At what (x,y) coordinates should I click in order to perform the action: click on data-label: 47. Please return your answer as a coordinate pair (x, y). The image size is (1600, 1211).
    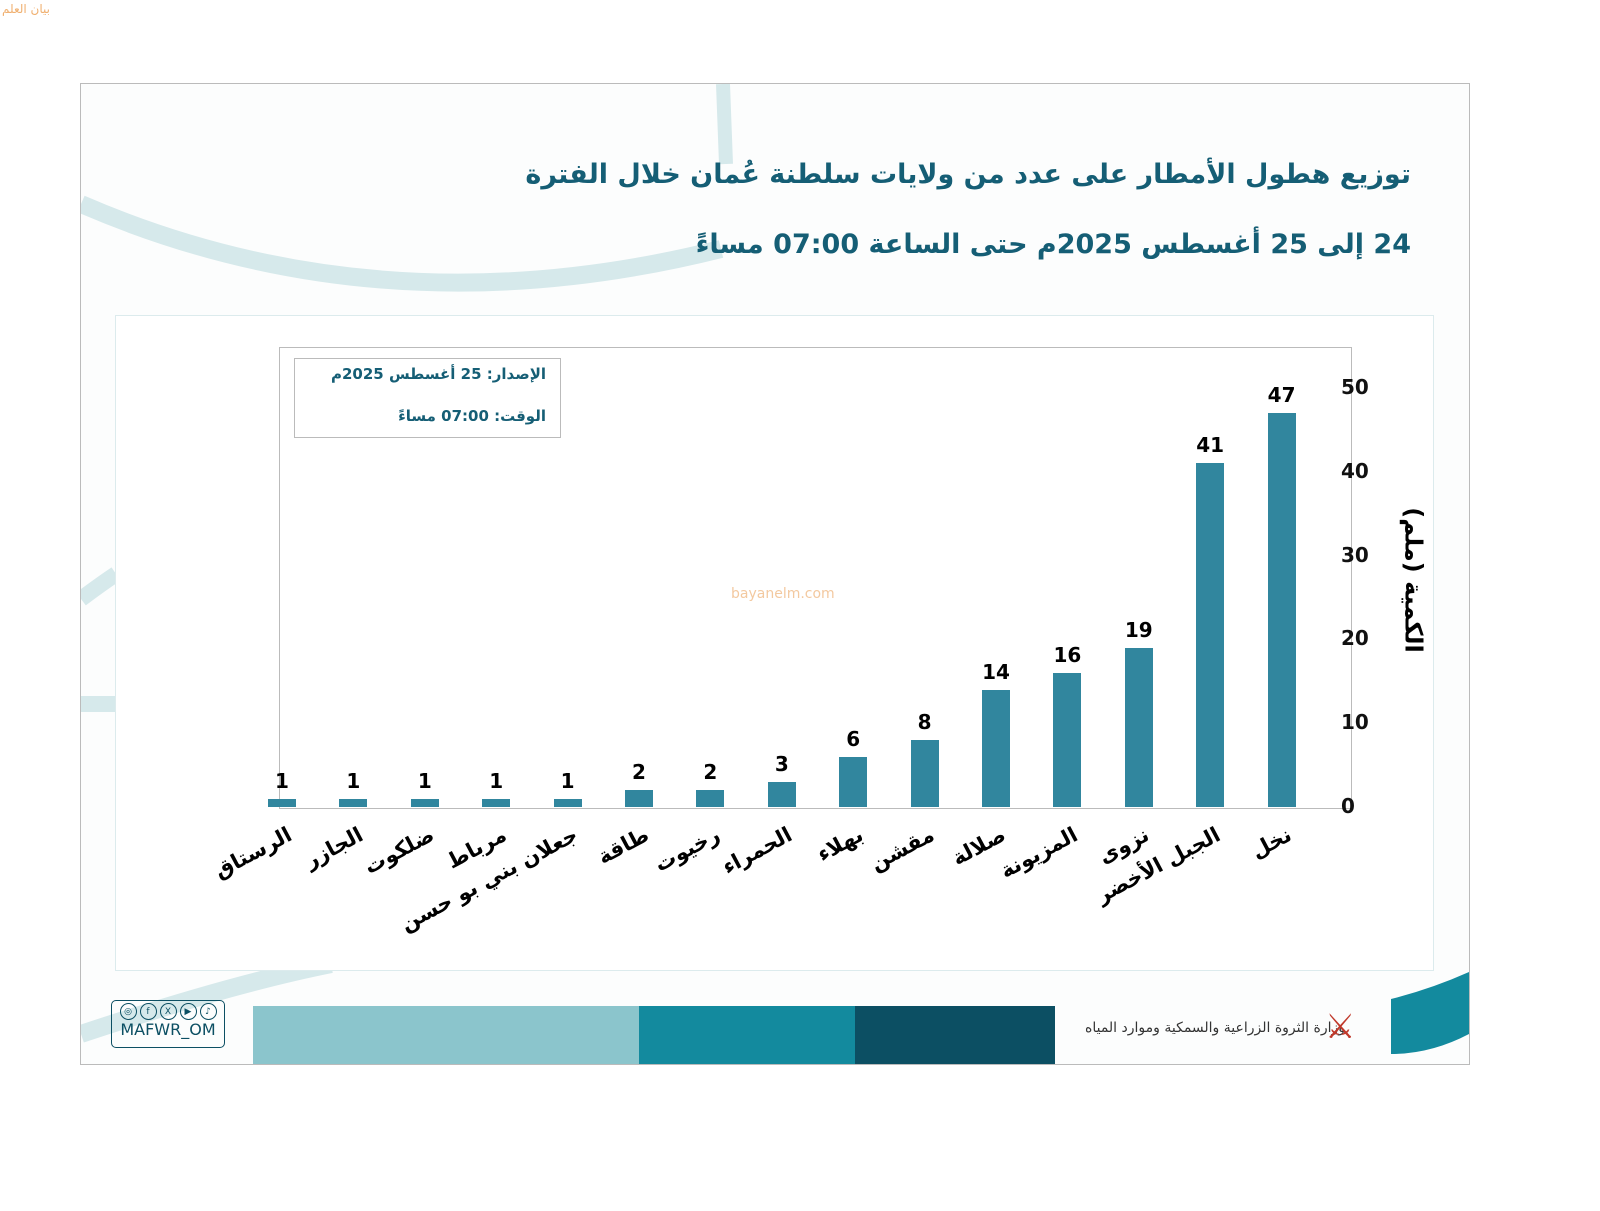
    Looking at the image, I should click on (1281, 395).